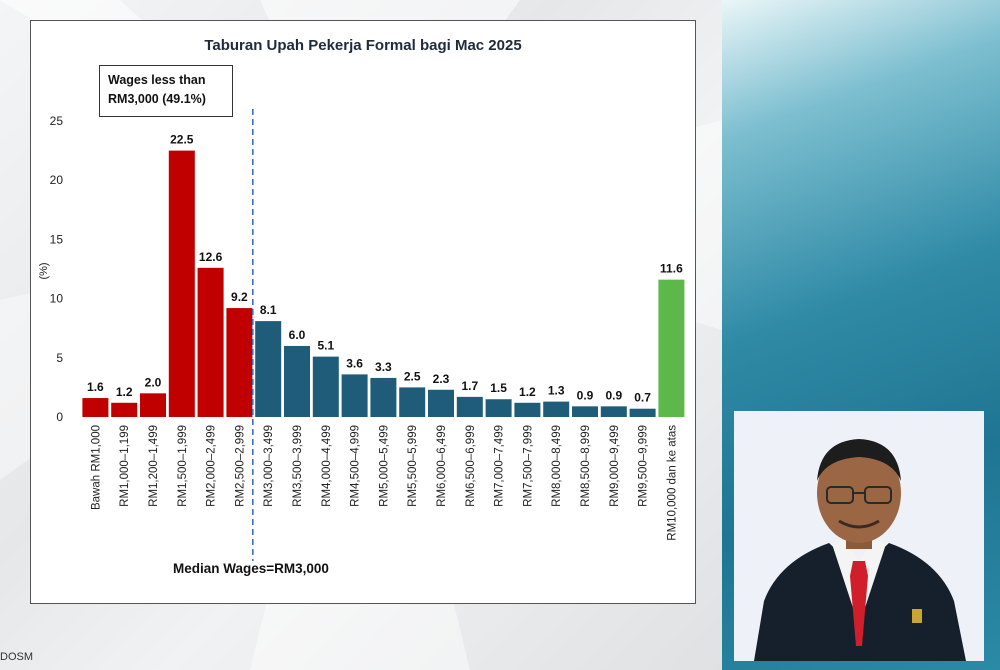 The width and height of the screenshot is (1000, 670). Describe the element at coordinates (125, 466) in the screenshot. I see `x-tick-label: RM1,000–1,199` at that location.